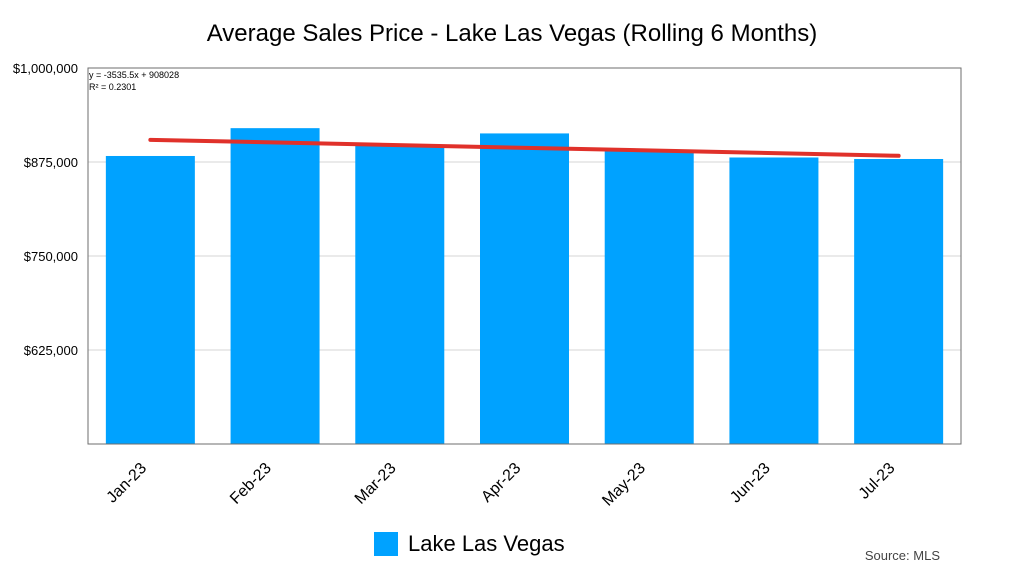 The height and width of the screenshot is (576, 1024). Describe the element at coordinates (134, 75) in the screenshot. I see `trendline-equation: y = -3535.5x + 908028` at that location.